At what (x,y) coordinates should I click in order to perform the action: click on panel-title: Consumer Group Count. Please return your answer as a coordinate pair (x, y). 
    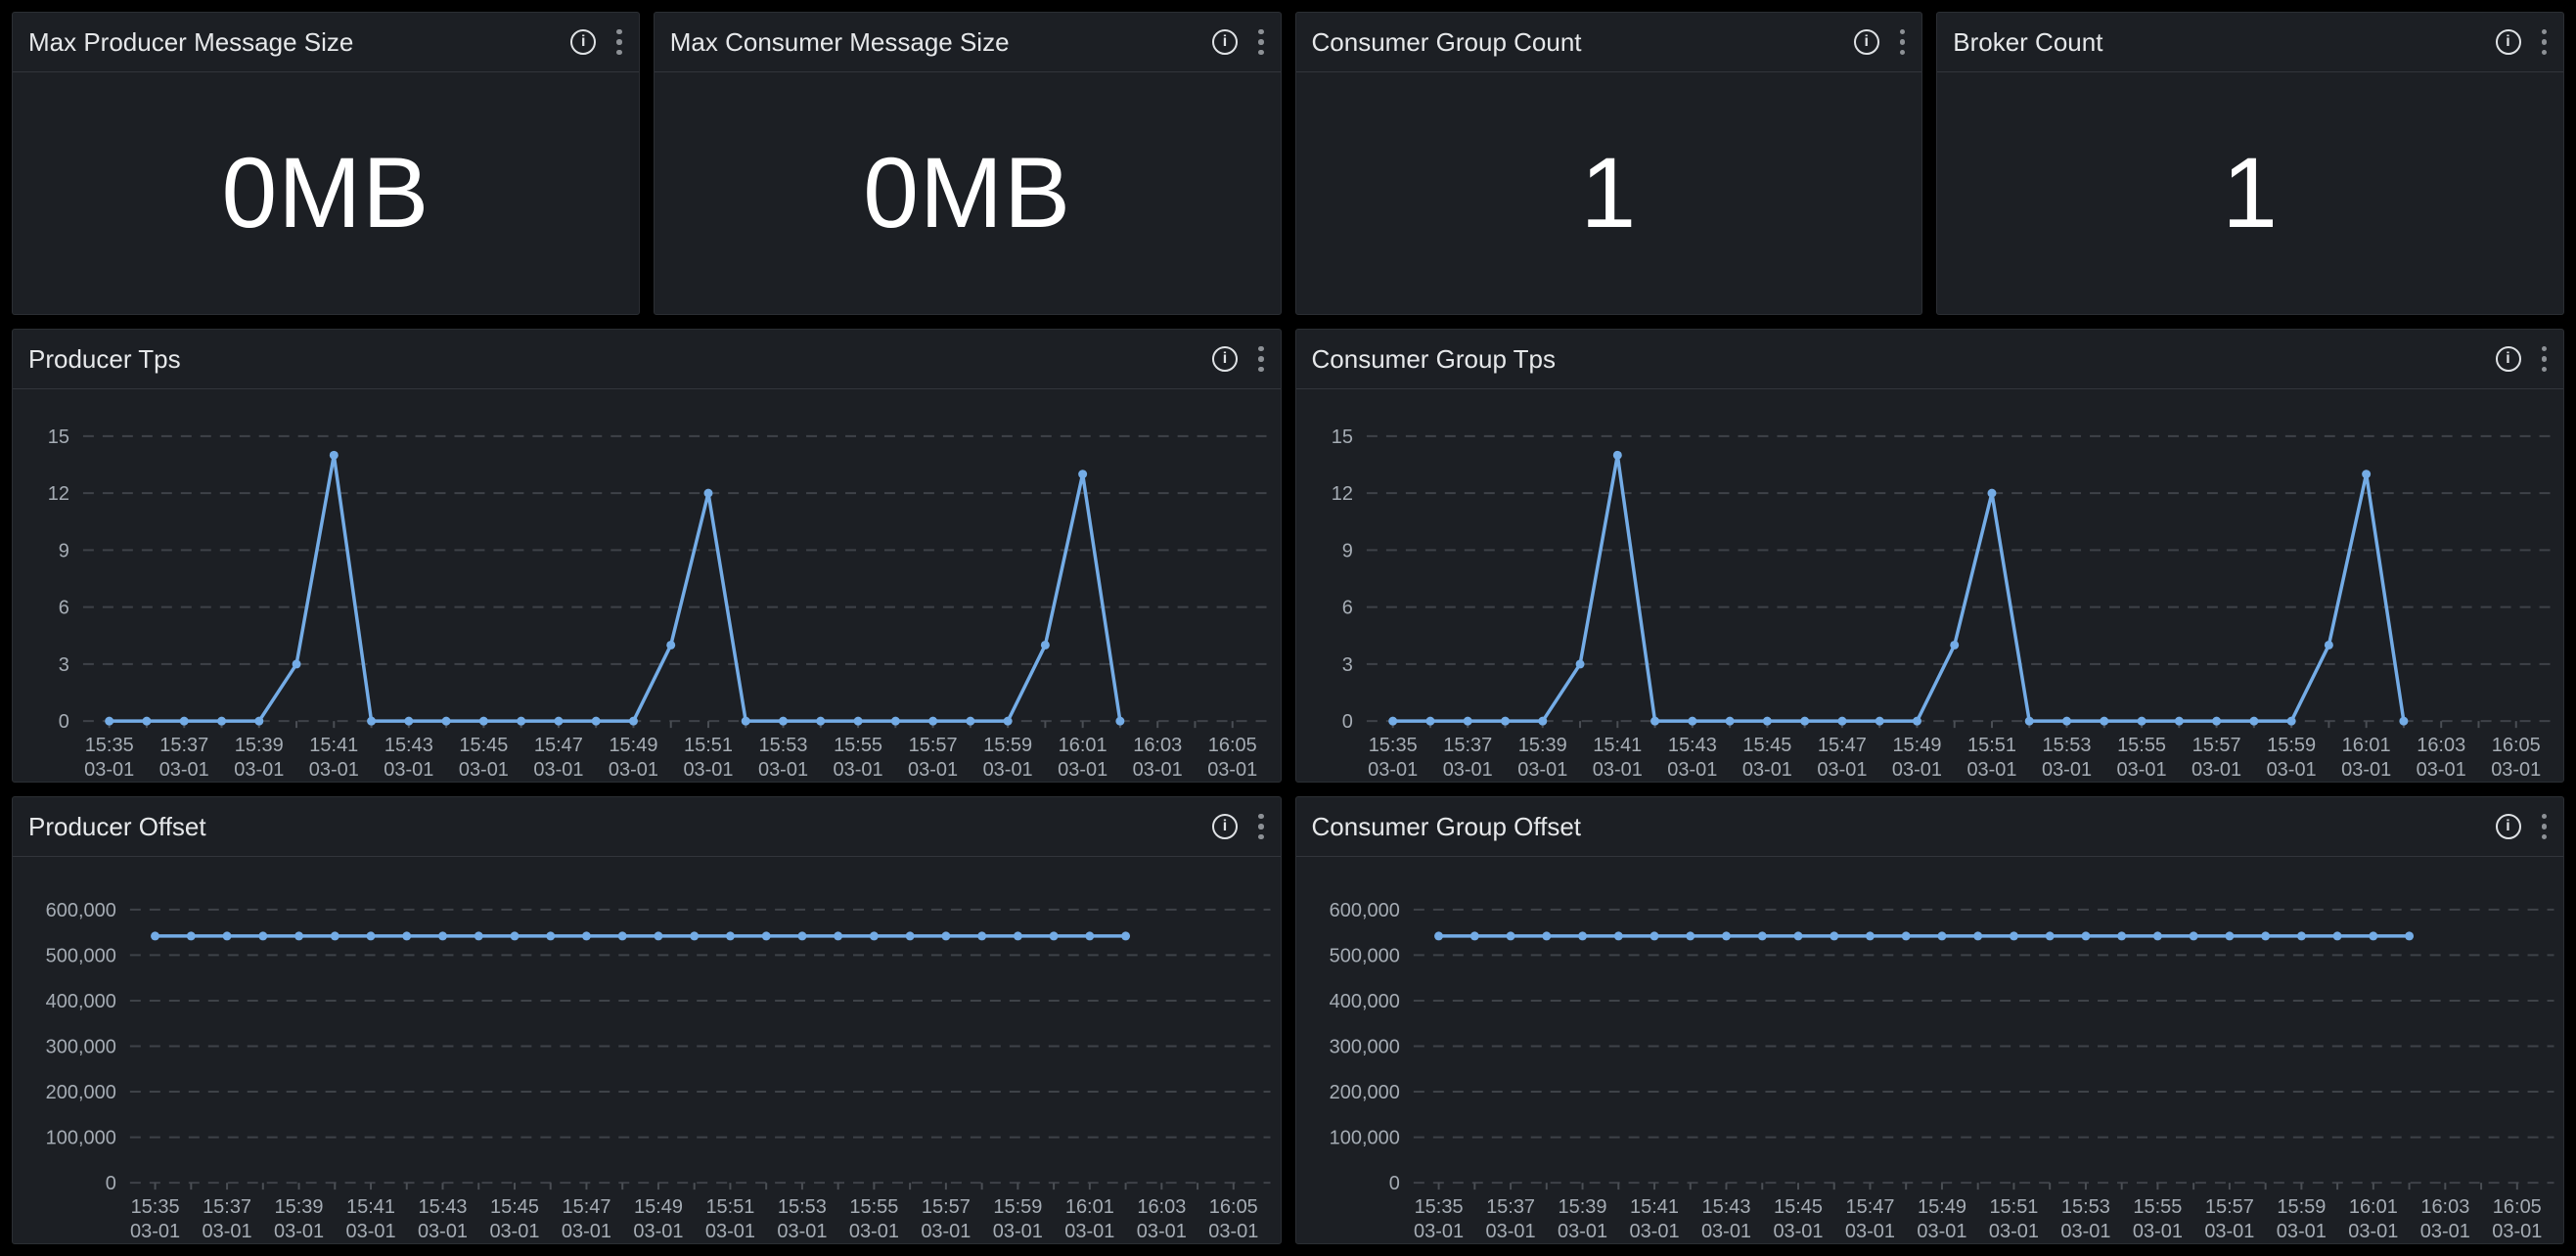
    Looking at the image, I should click on (1446, 42).